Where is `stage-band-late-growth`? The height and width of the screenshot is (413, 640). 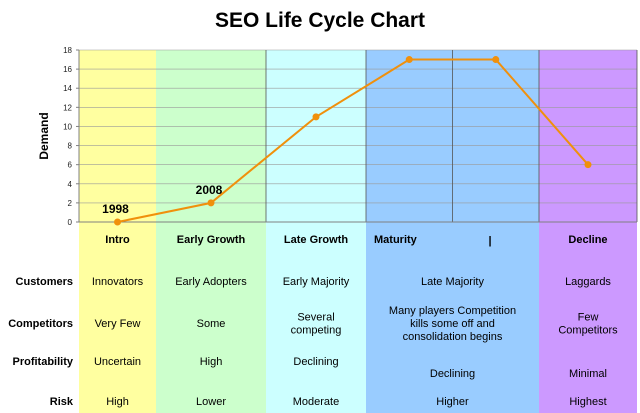
stage-band-late-growth is located at coordinates (316, 231).